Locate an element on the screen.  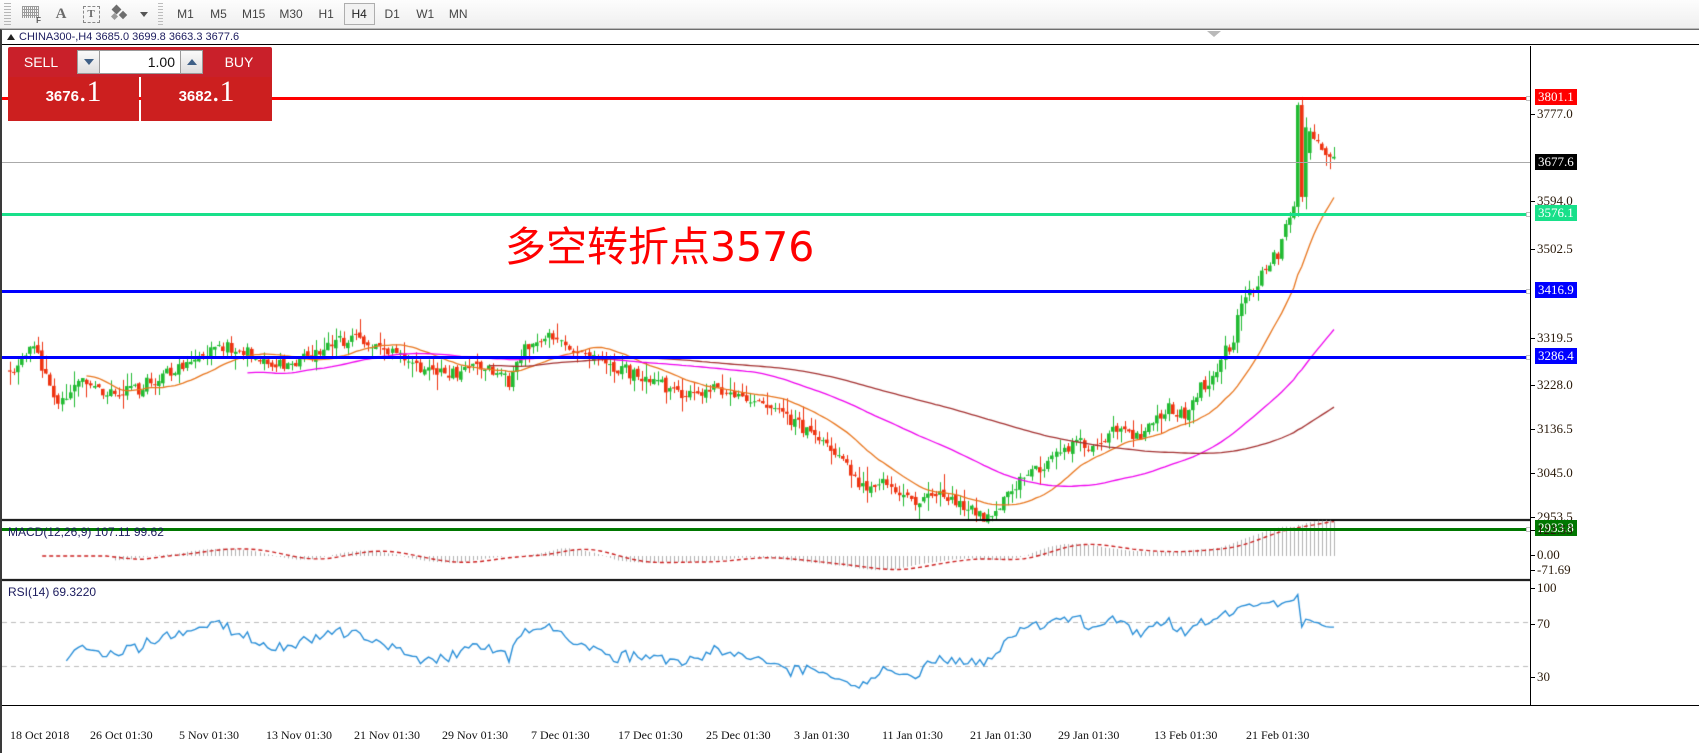
time-axis-label: 11 Jan 01:30 is located at coordinates (912, 735).